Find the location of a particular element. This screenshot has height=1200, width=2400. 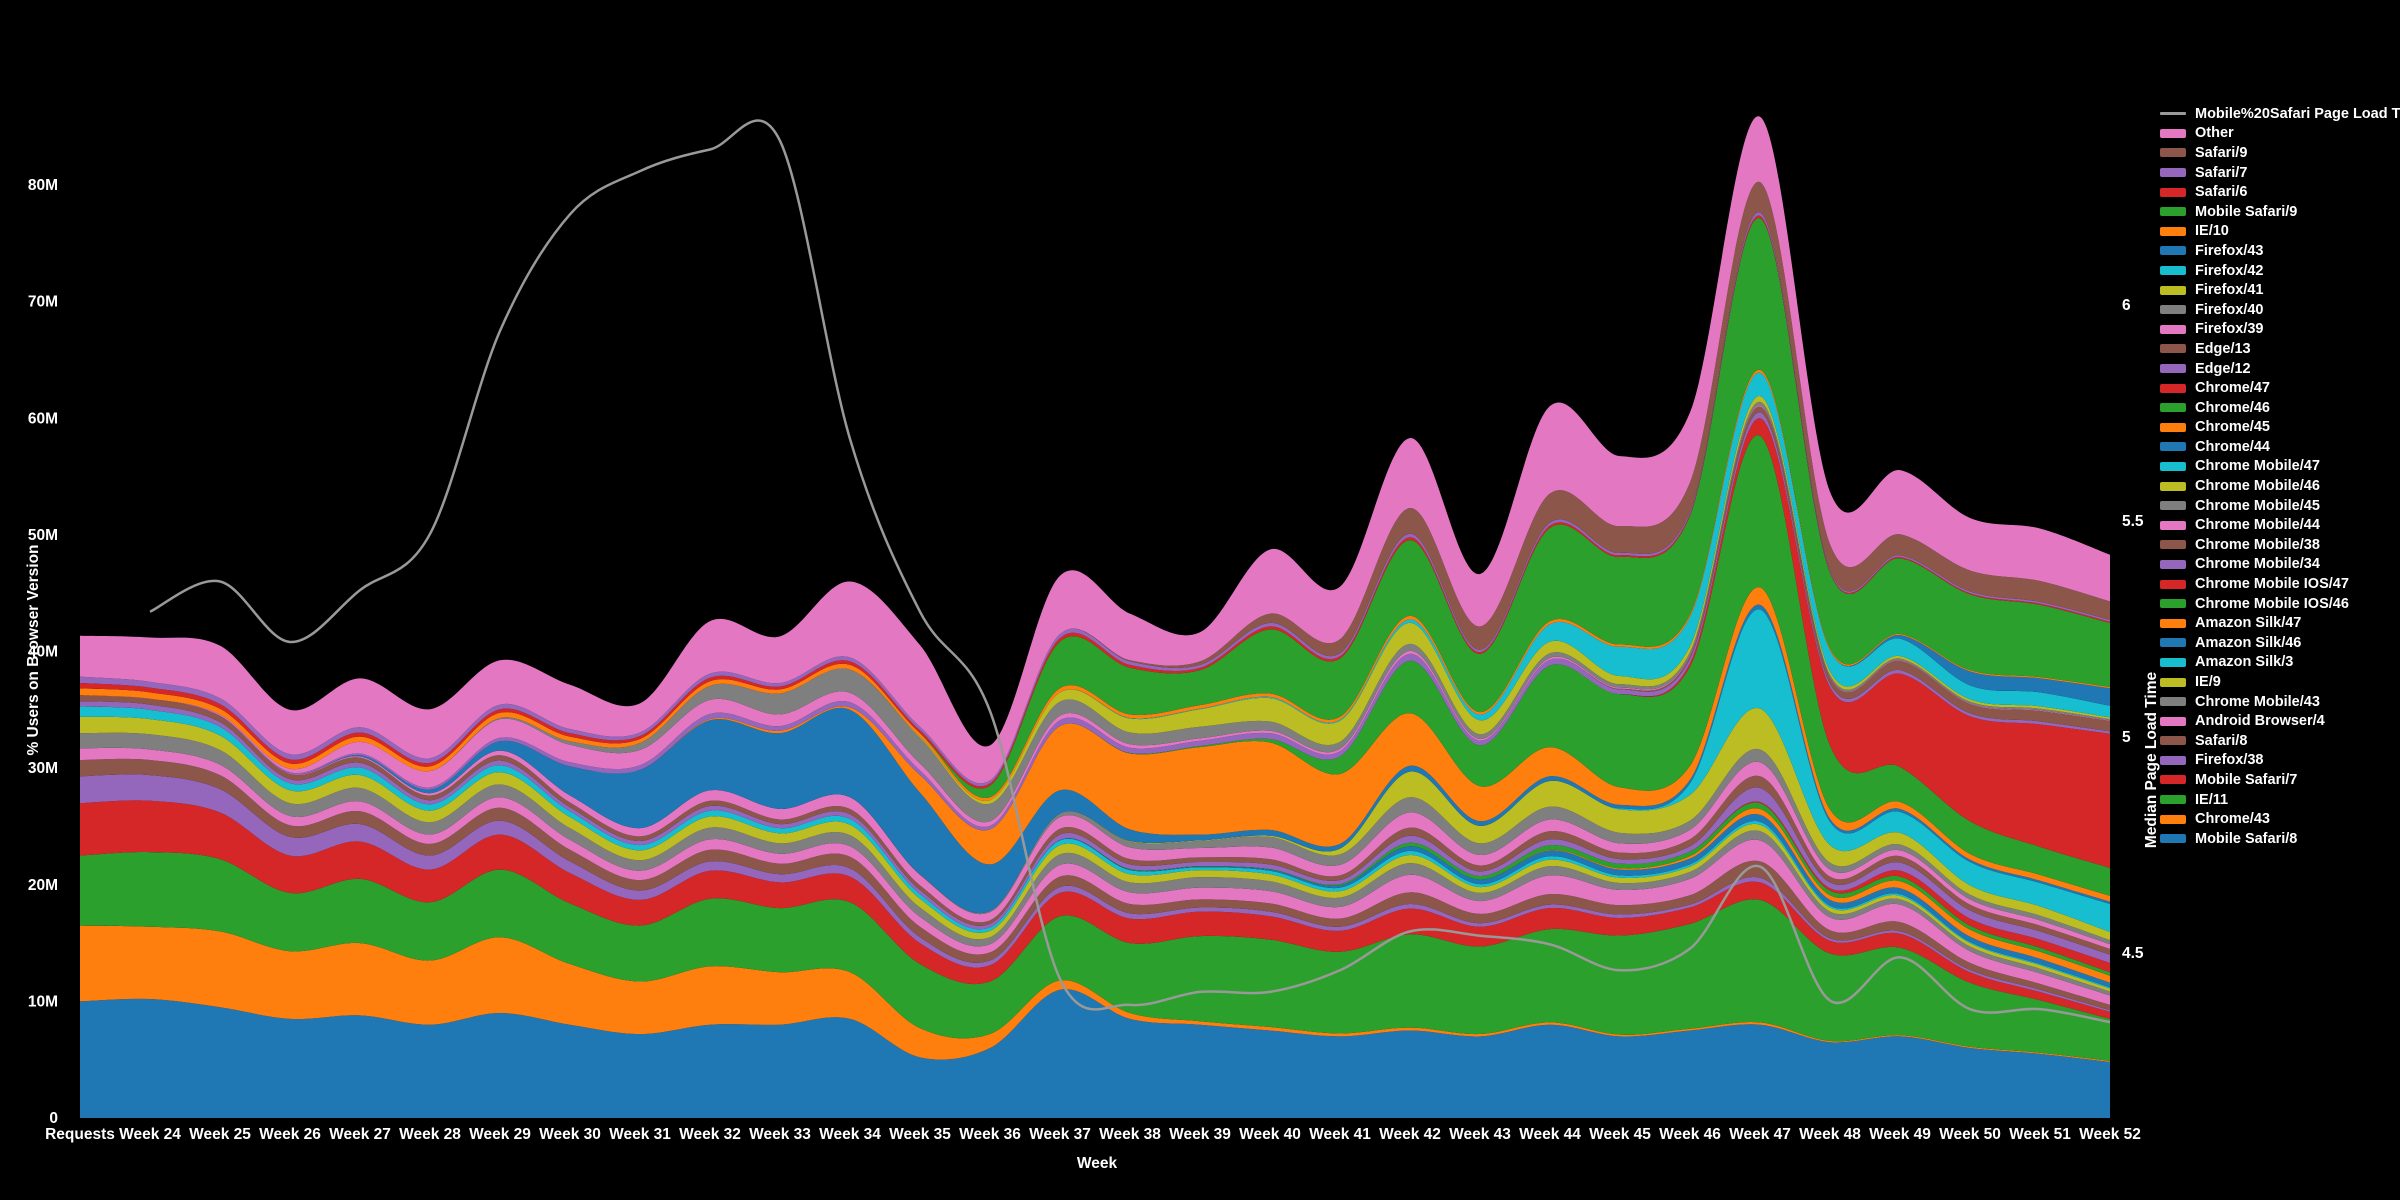

legend-label: Safari/6 is located at coordinates (2221, 192).